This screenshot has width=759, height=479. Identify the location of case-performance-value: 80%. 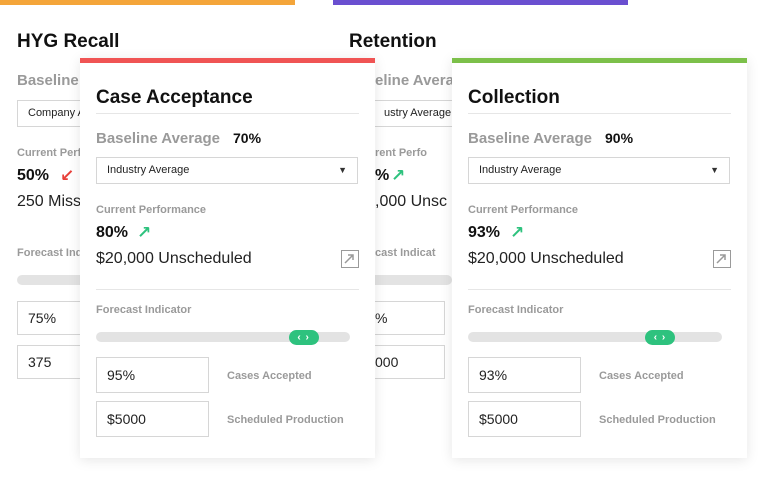
(112, 232).